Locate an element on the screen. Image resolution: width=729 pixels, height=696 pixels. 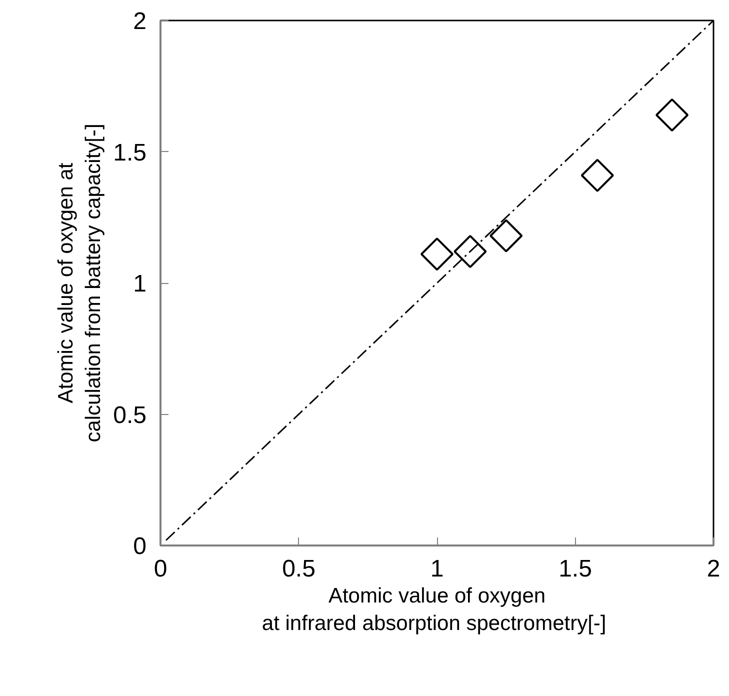
y-tick-label: 1 is located at coordinates (140, 284).